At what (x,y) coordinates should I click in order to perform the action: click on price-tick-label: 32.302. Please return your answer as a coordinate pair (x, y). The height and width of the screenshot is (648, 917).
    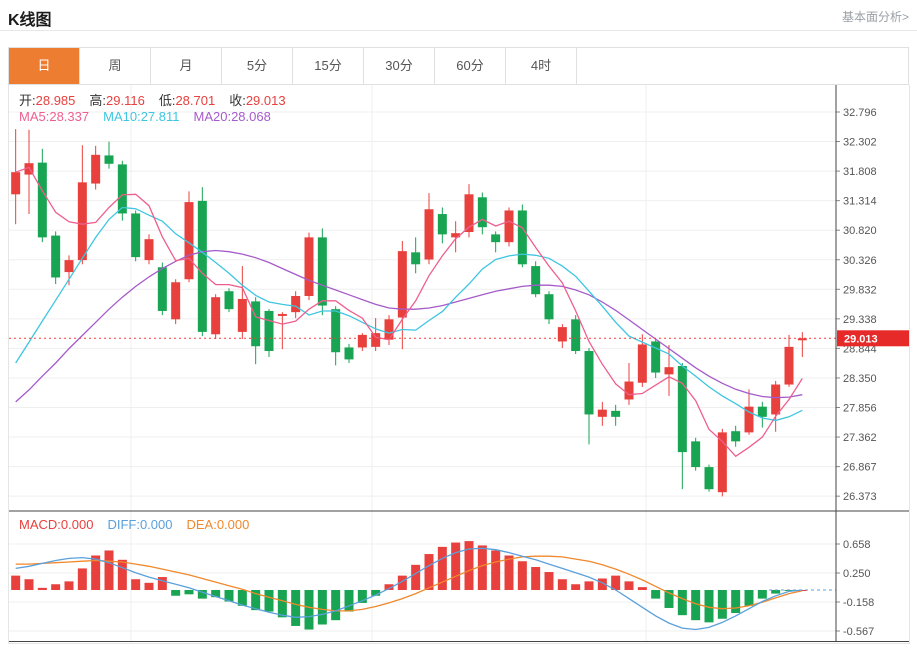
    Looking at the image, I should click on (860, 143).